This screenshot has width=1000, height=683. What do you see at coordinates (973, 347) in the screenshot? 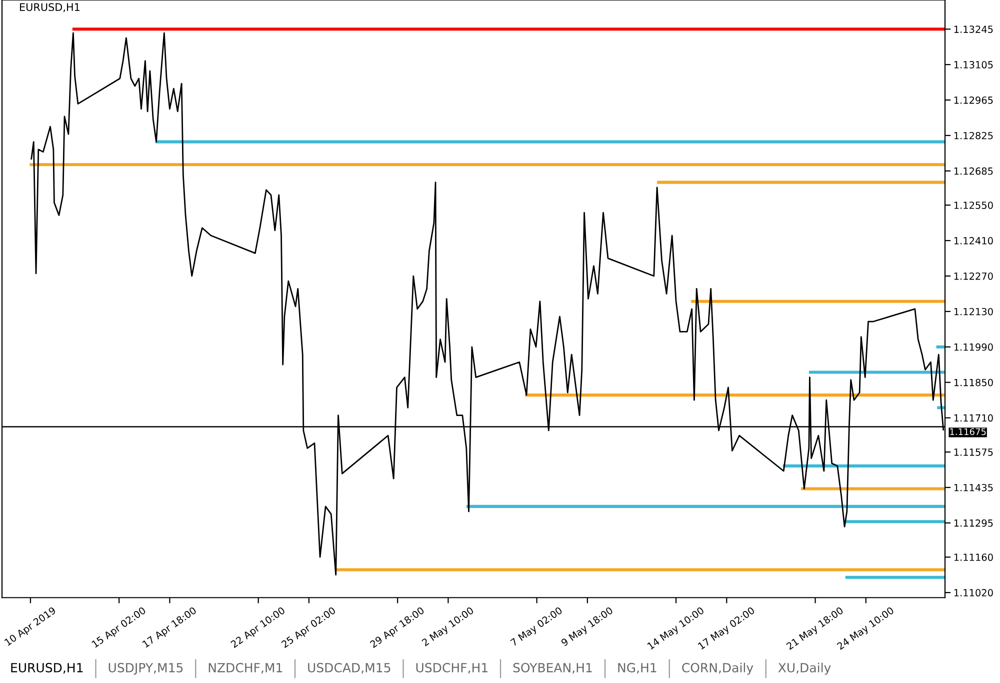
I see `y-tick-label: 1.11990` at bounding box center [973, 347].